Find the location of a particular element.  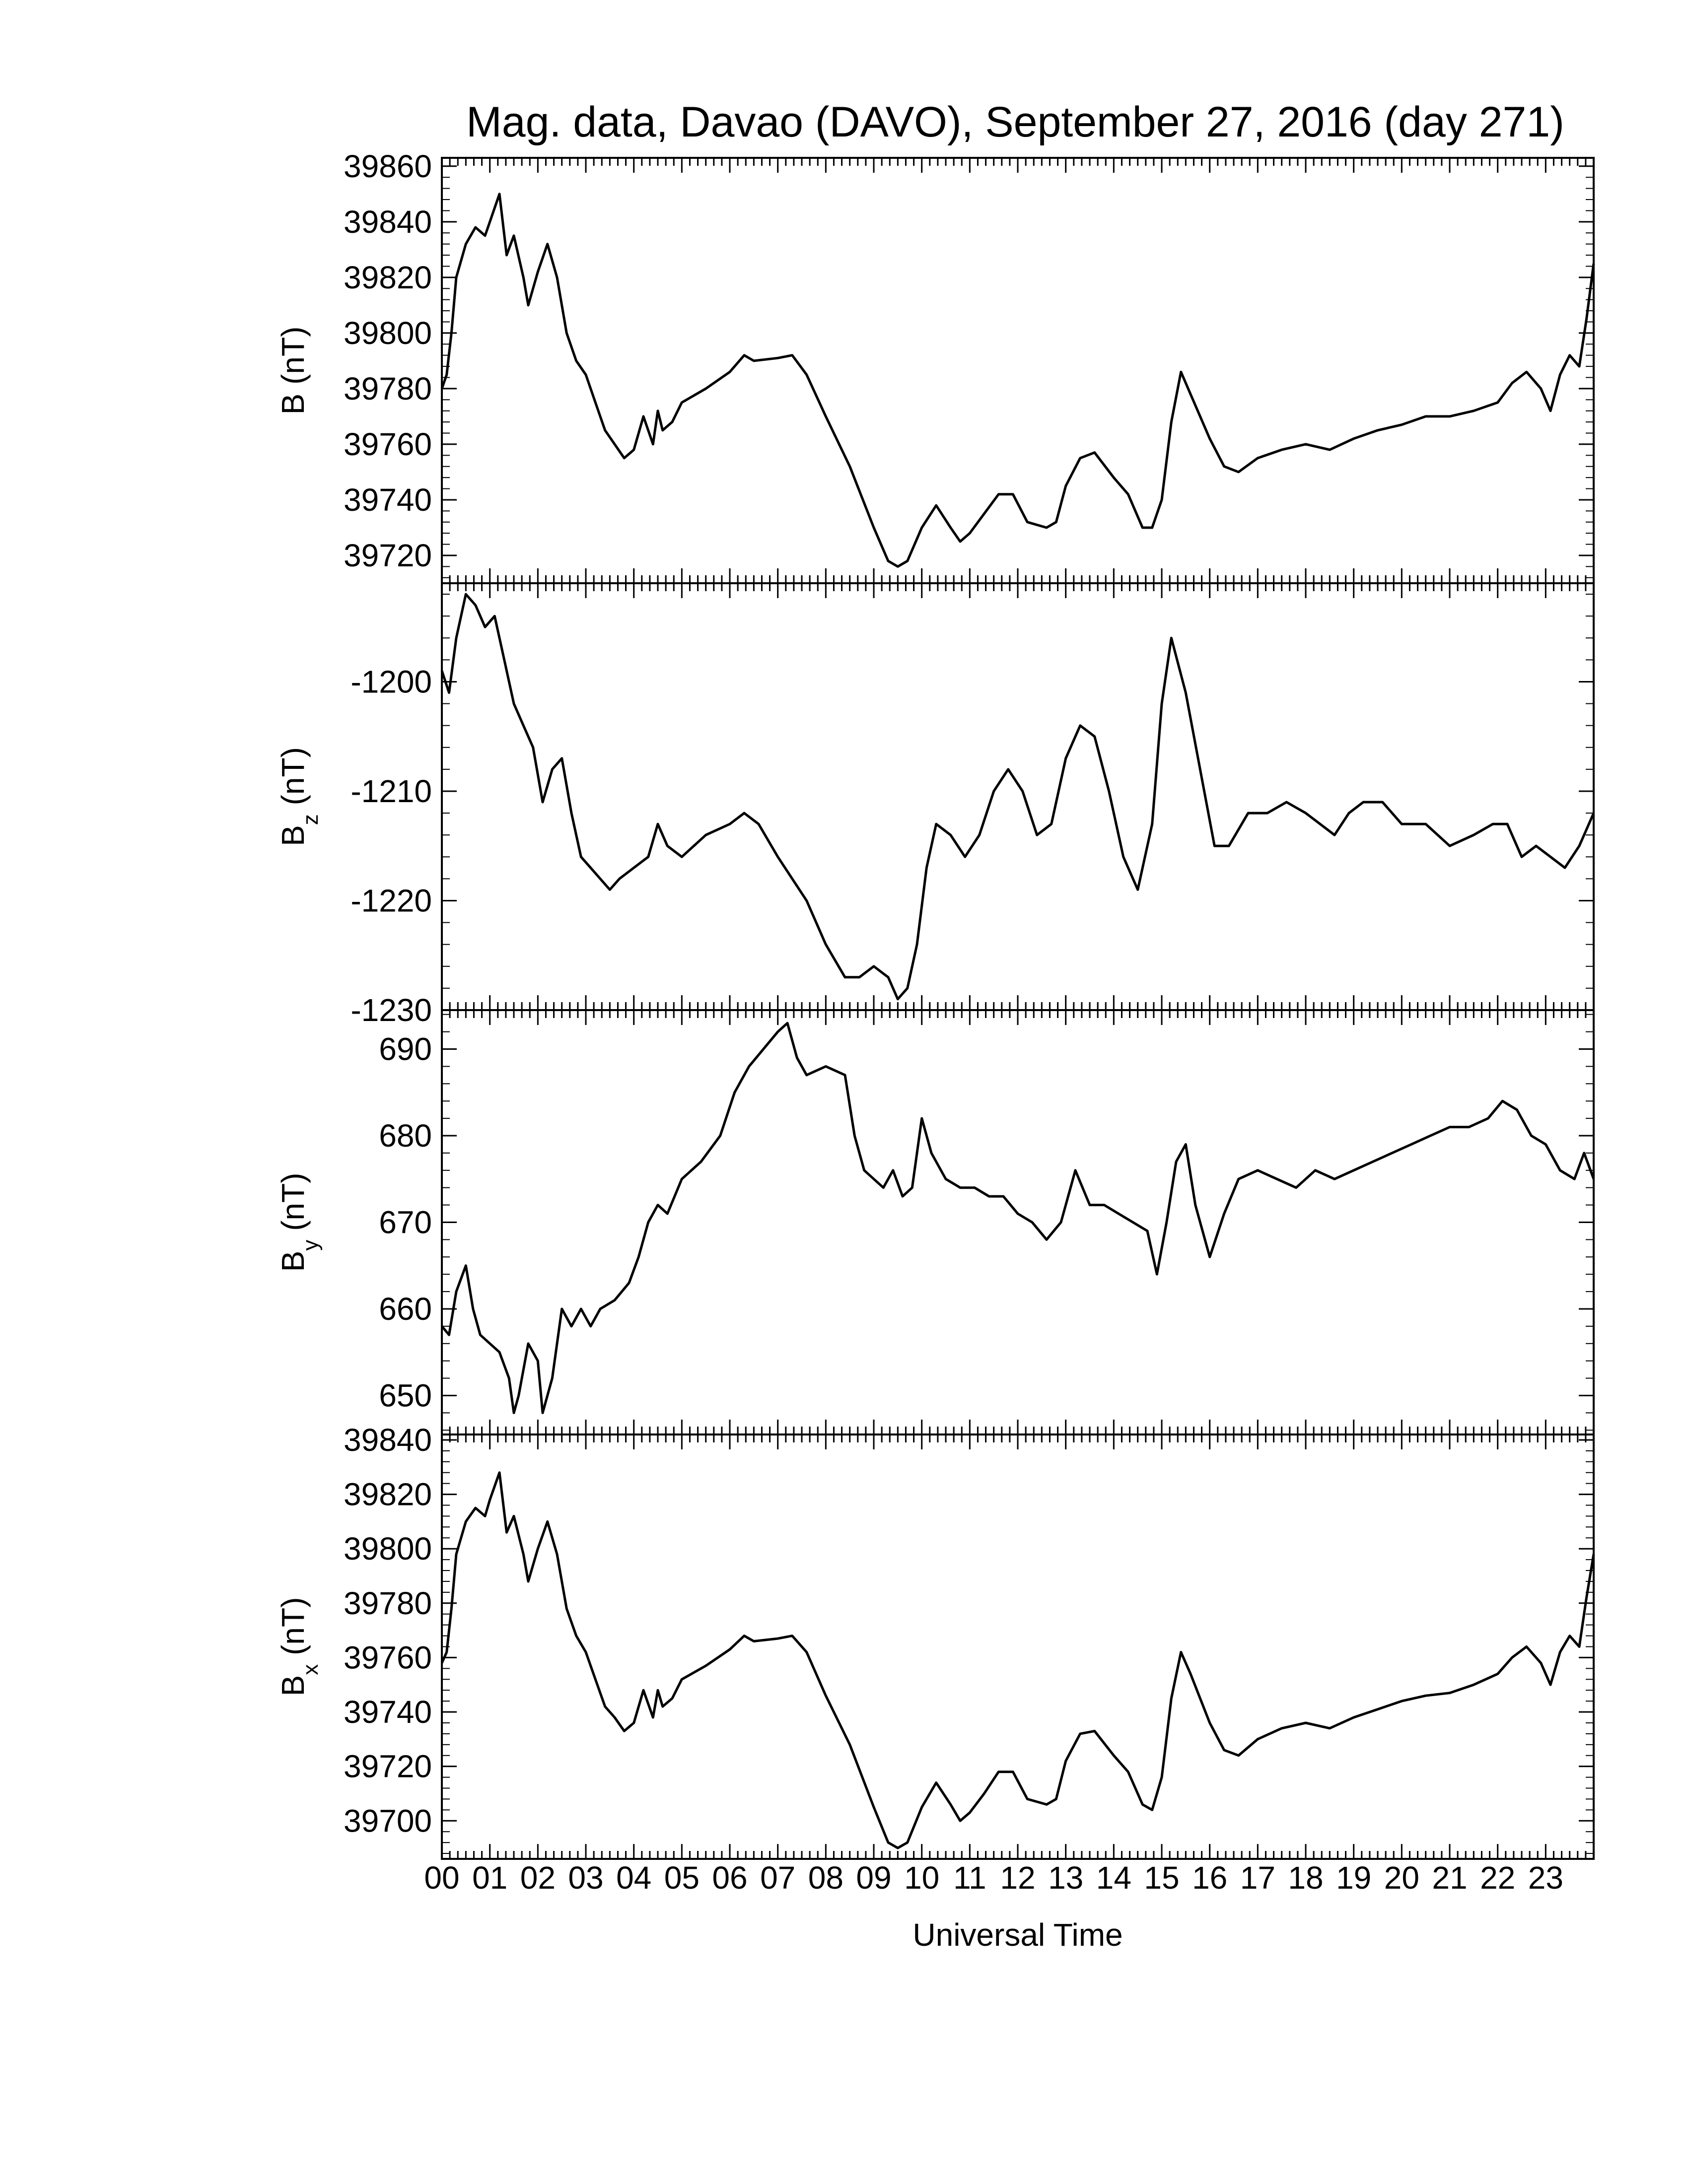

x-tick-label: 15 is located at coordinates (1161, 1878).